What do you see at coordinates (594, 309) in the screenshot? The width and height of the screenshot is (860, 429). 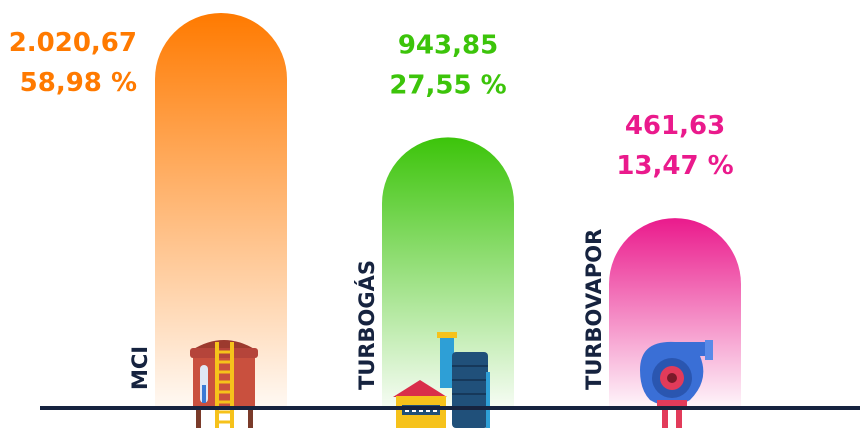 I see `category-label: TURBOVAPOR` at bounding box center [594, 309].